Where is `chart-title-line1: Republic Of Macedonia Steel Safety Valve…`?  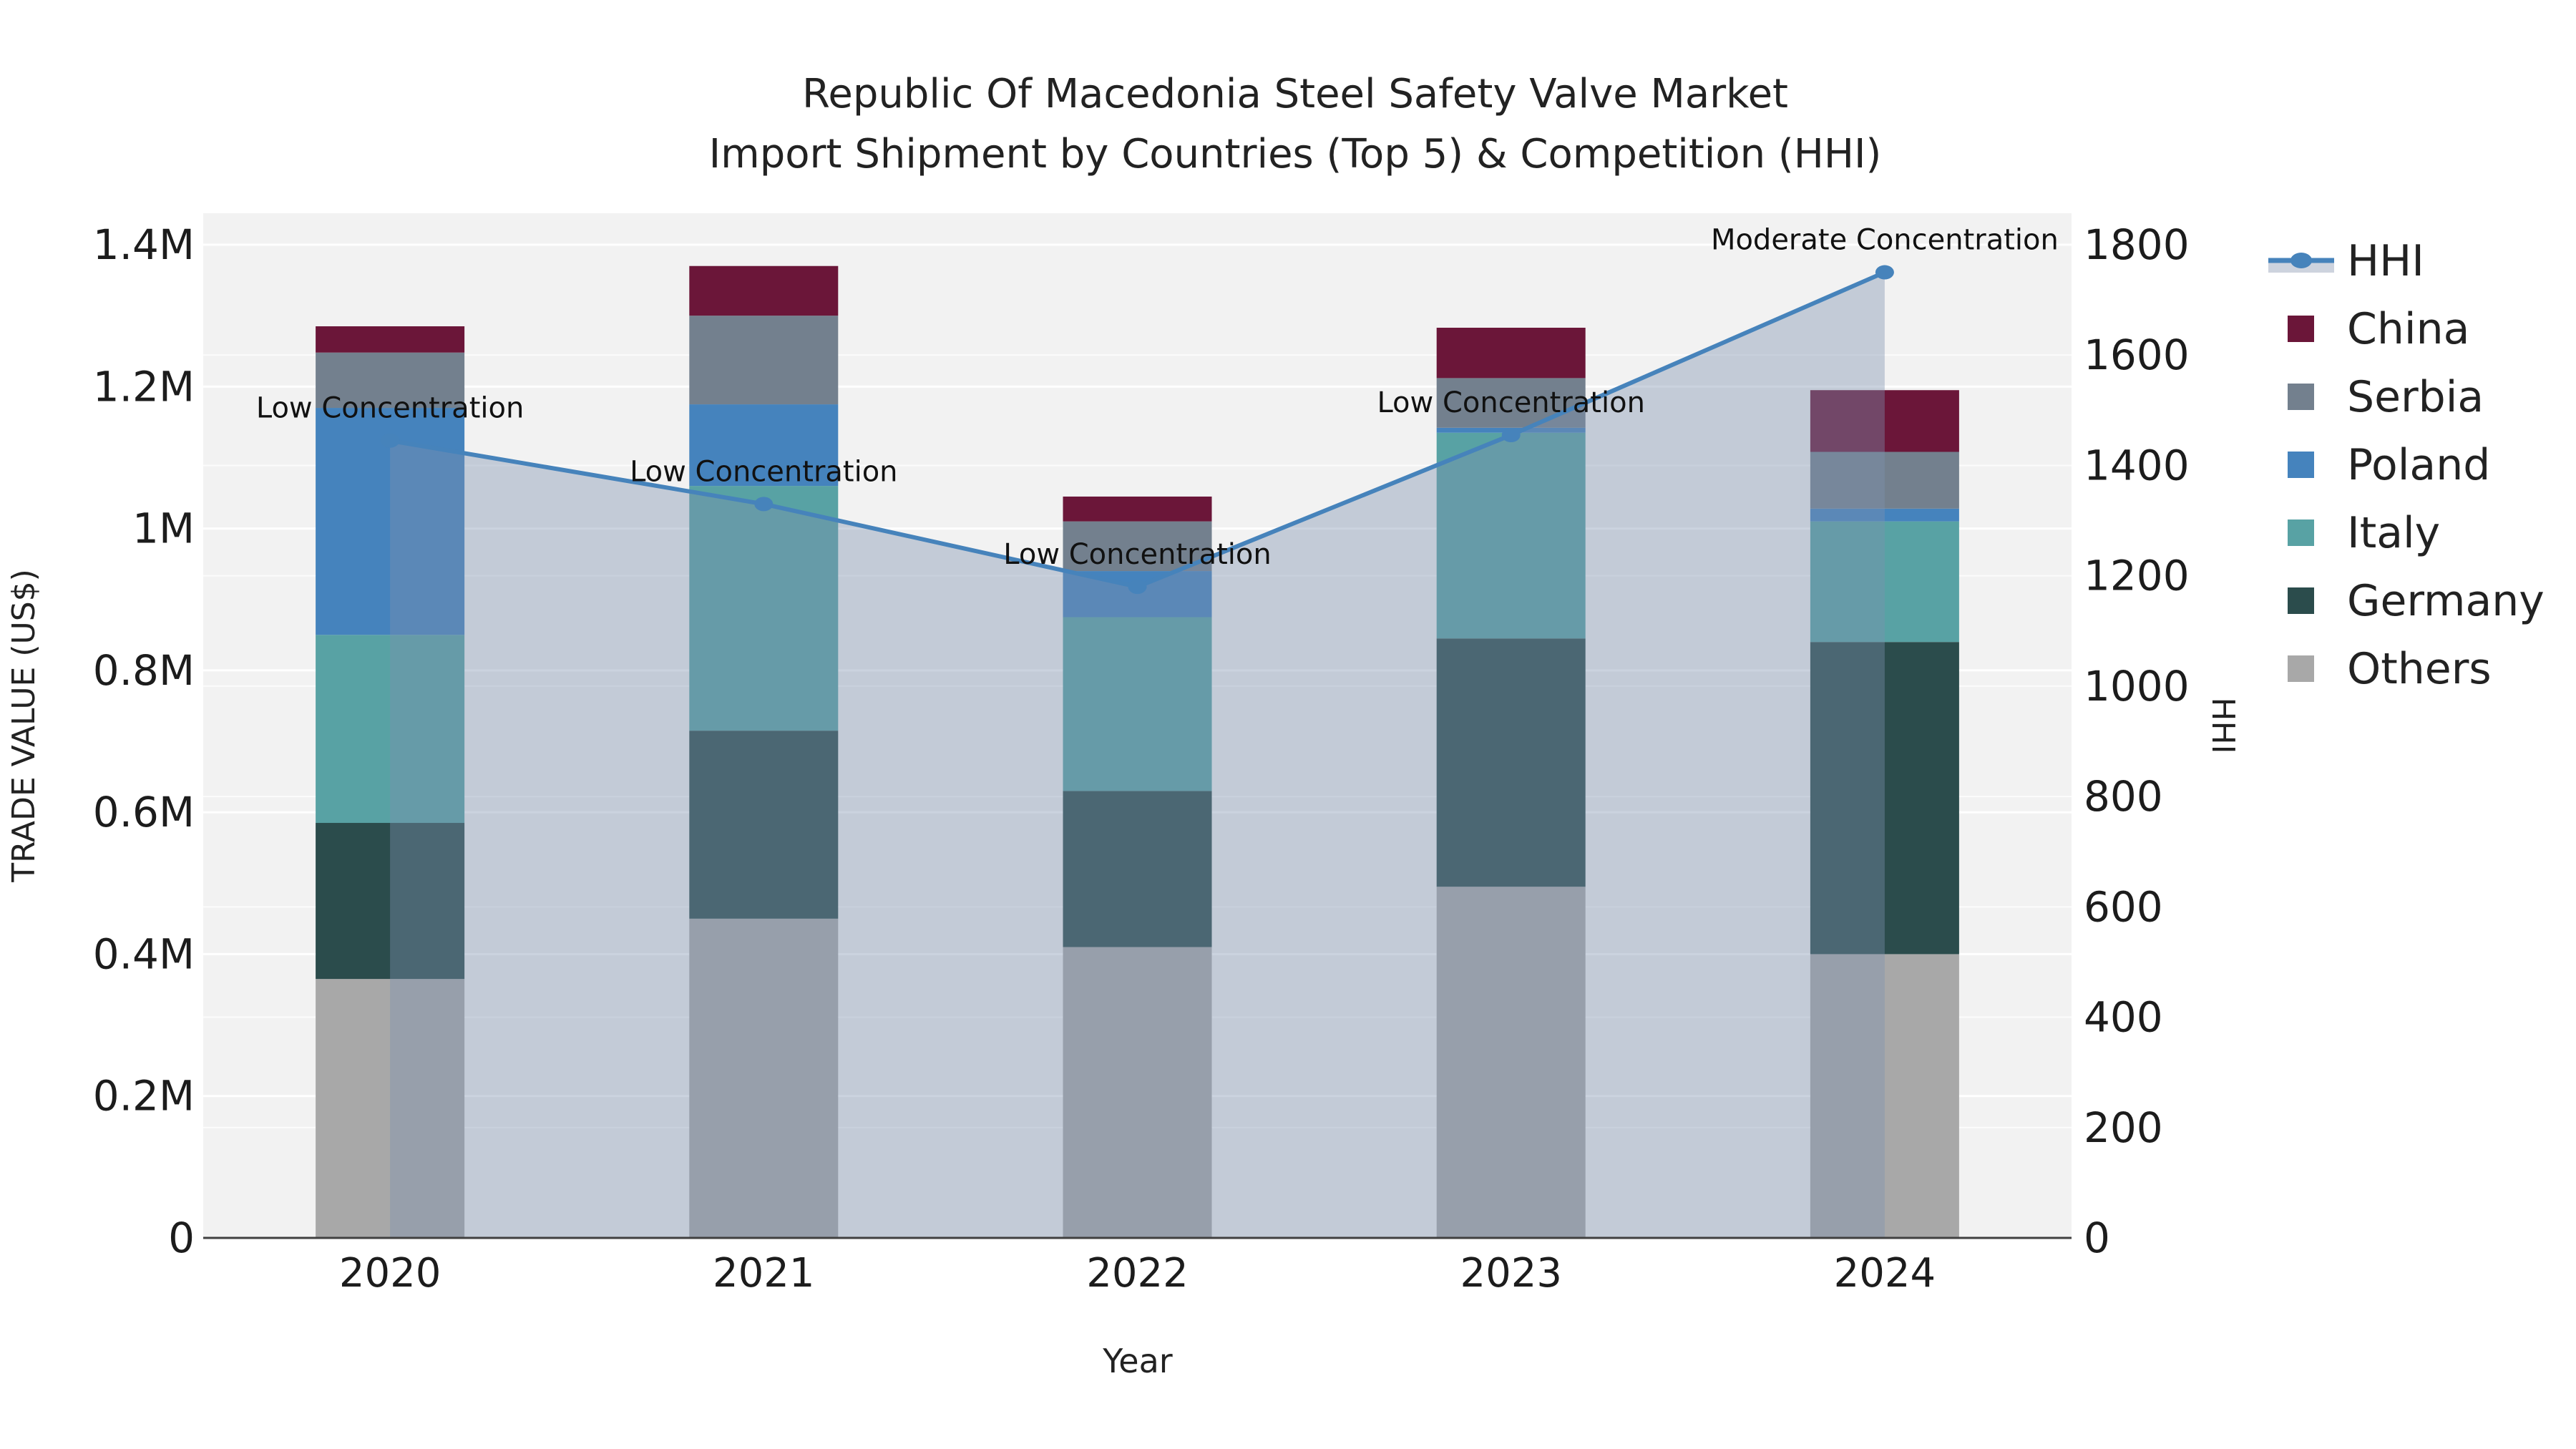 chart-title-line1: Republic Of Macedonia Steel Safety Valve… is located at coordinates (1295, 94).